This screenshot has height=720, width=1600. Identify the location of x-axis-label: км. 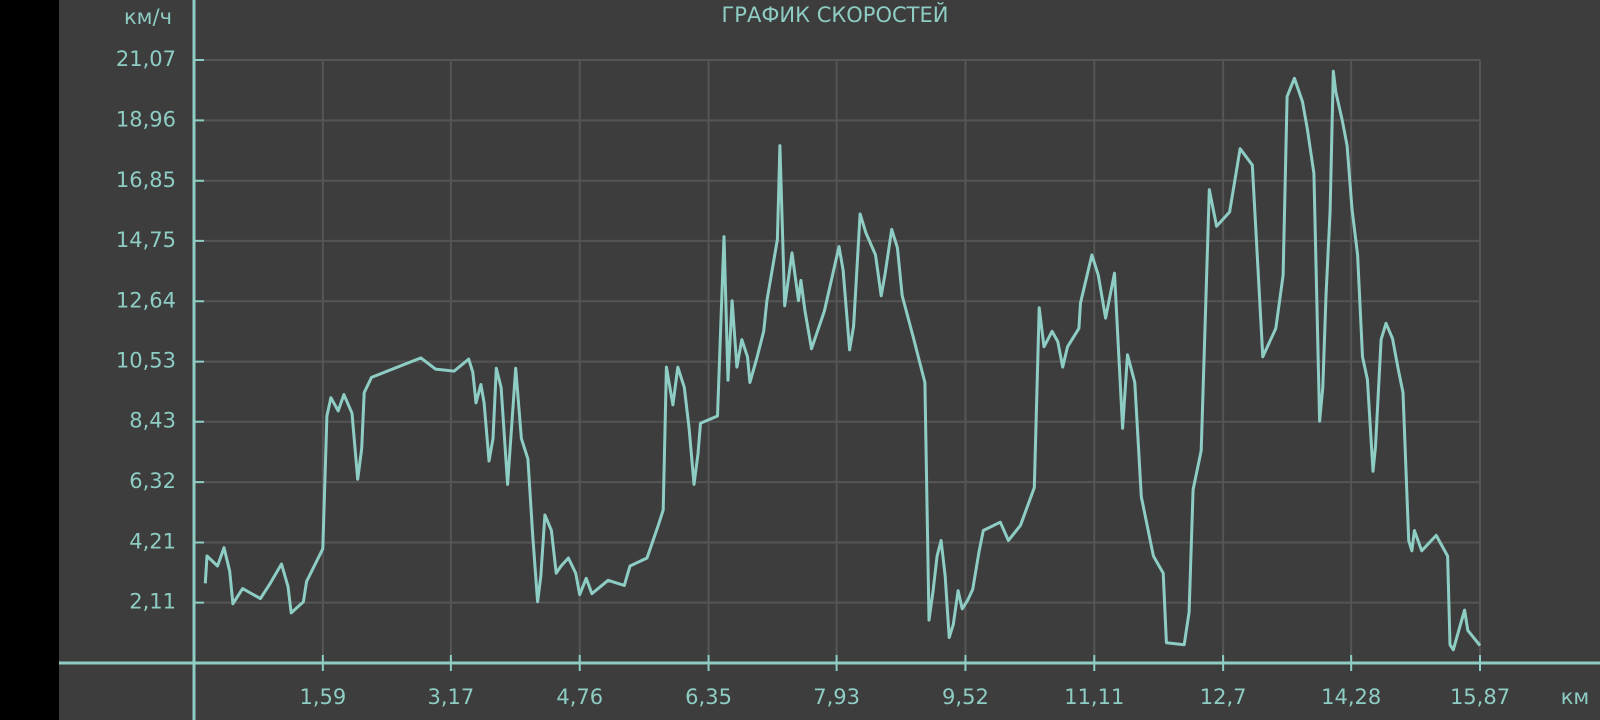
(1575, 697).